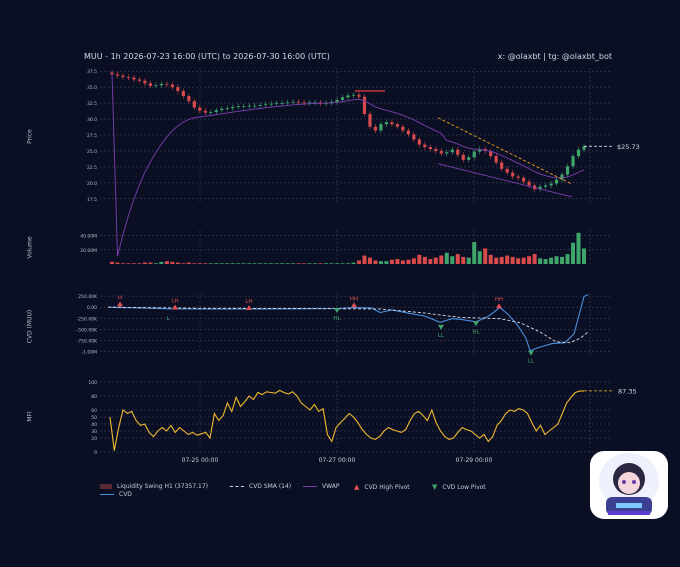 The image size is (680, 567). What do you see at coordinates (499, 300) in the screenshot?
I see `cvd-pivot-label: HH` at bounding box center [499, 300].